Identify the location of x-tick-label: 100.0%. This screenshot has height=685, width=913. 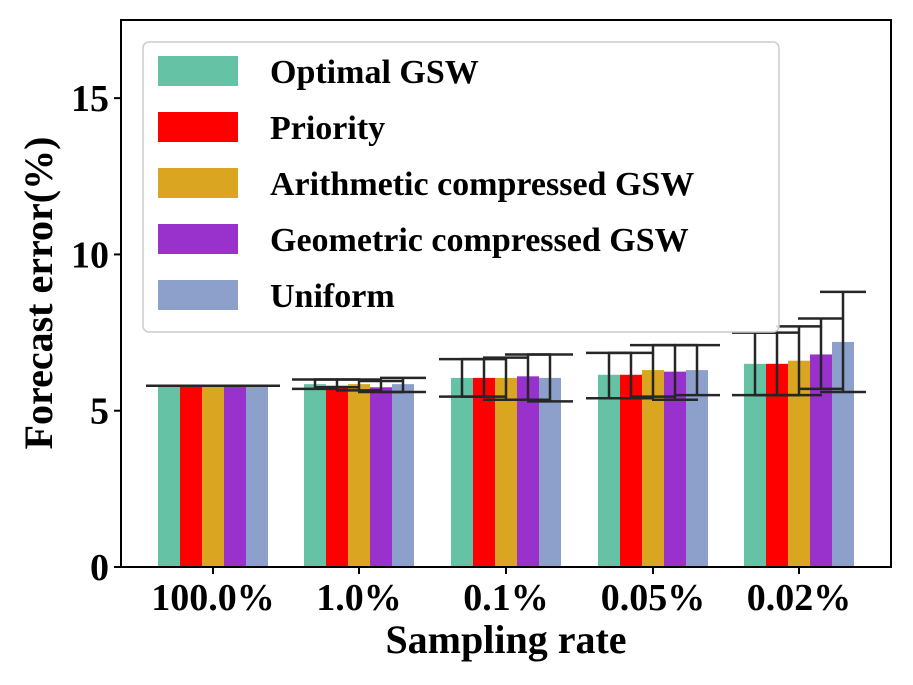
(213, 598).